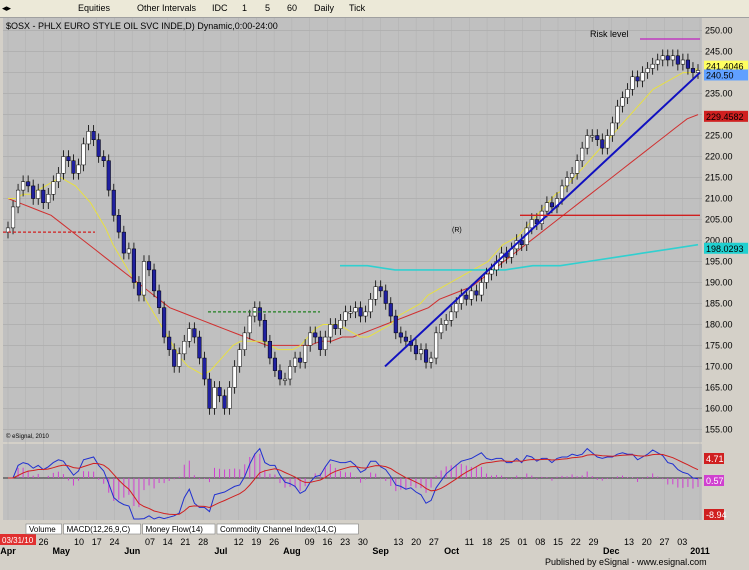 This screenshot has height=570, width=749. I want to click on price-tick-label: 220.00, so click(719, 157).